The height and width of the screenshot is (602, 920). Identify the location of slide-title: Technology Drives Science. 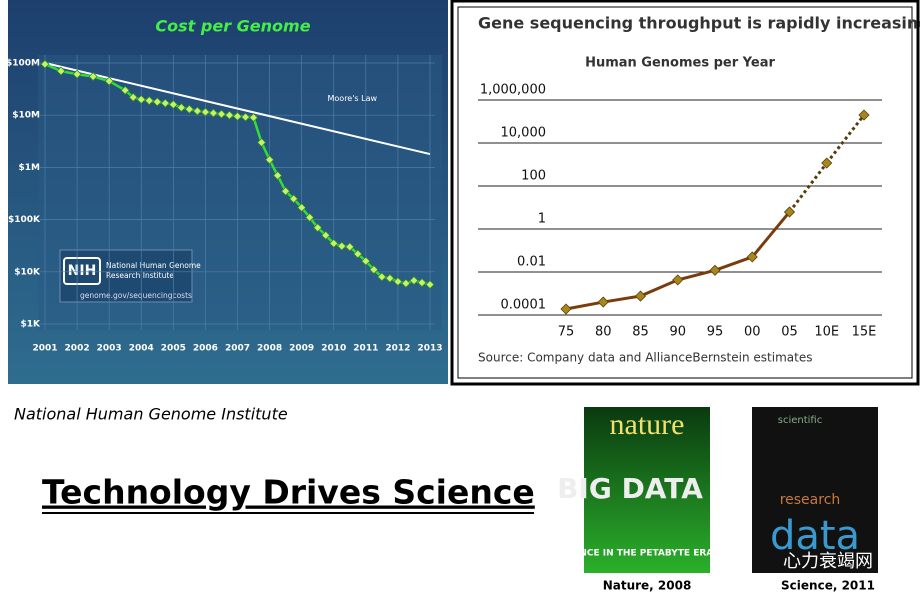
(288, 492).